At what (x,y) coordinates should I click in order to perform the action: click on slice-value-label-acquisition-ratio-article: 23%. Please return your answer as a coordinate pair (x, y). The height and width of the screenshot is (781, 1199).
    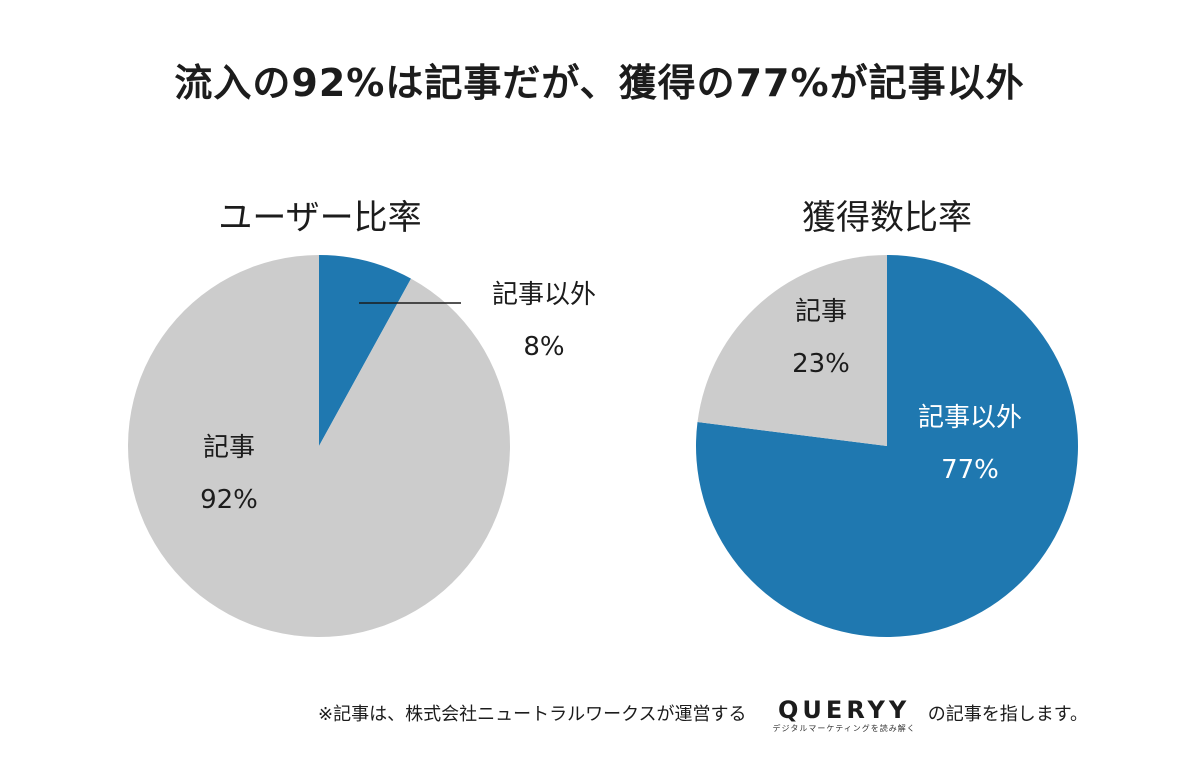
    Looking at the image, I should click on (821, 364).